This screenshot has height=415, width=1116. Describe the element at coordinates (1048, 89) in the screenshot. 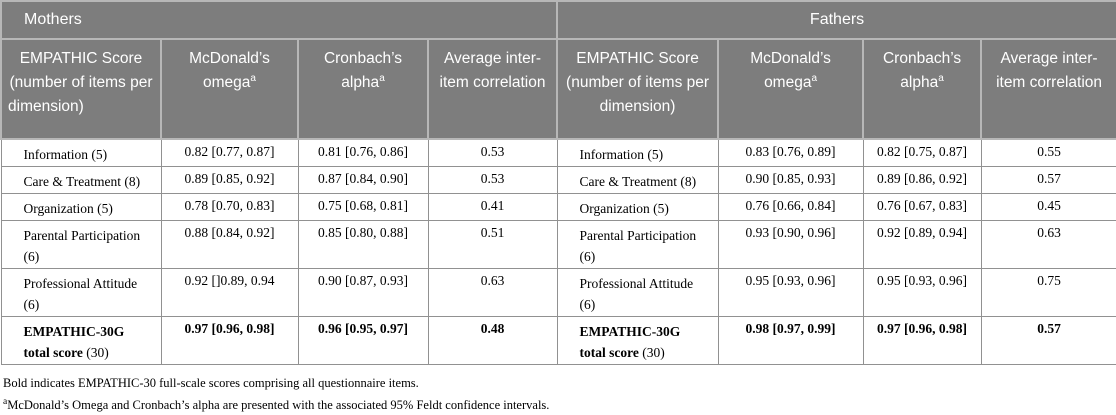

I see `fathers-avg-column-header: Average inter-item correlation` at that location.